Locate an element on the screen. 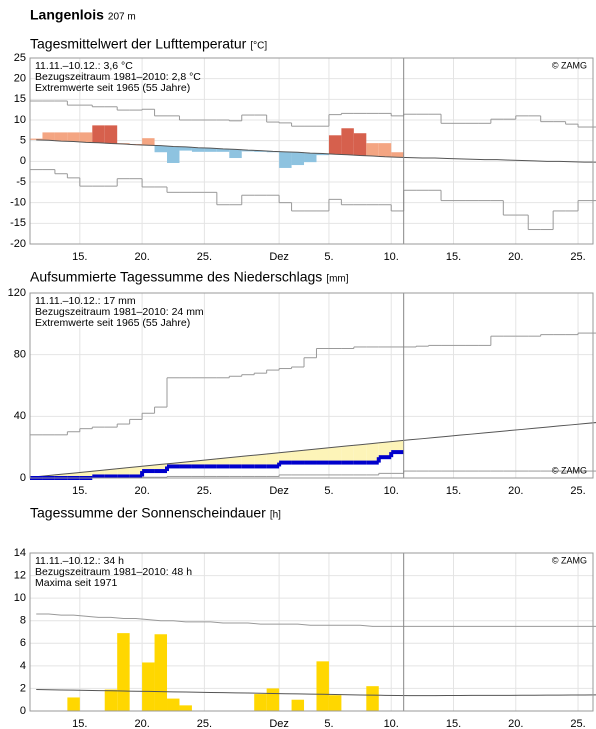 The width and height of the screenshot is (596, 729). panel-title: Tagesmittelwert der Lufttemperatur is located at coordinates (138, 44).